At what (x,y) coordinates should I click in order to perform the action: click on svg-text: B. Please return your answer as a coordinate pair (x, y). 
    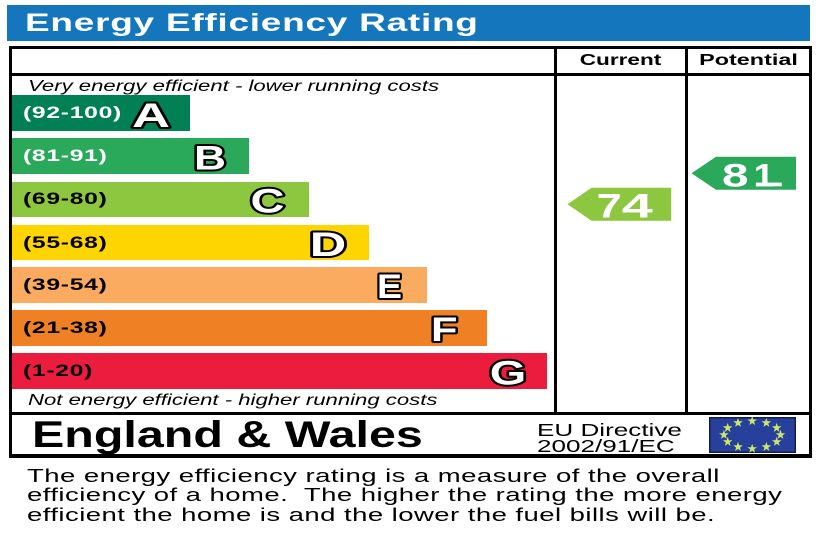
    Looking at the image, I should click on (210, 158).